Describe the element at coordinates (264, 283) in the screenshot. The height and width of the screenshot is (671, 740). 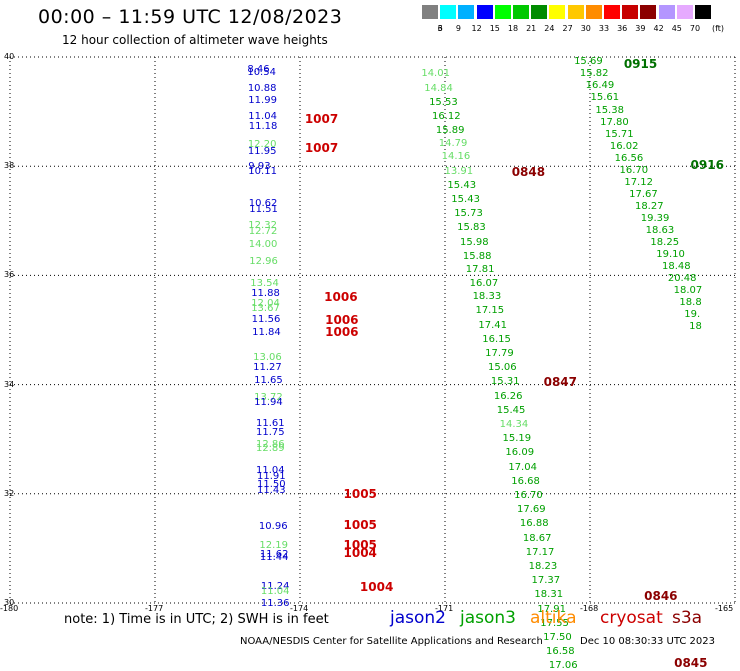
I see `wave-height-label: 13.54` at that location.